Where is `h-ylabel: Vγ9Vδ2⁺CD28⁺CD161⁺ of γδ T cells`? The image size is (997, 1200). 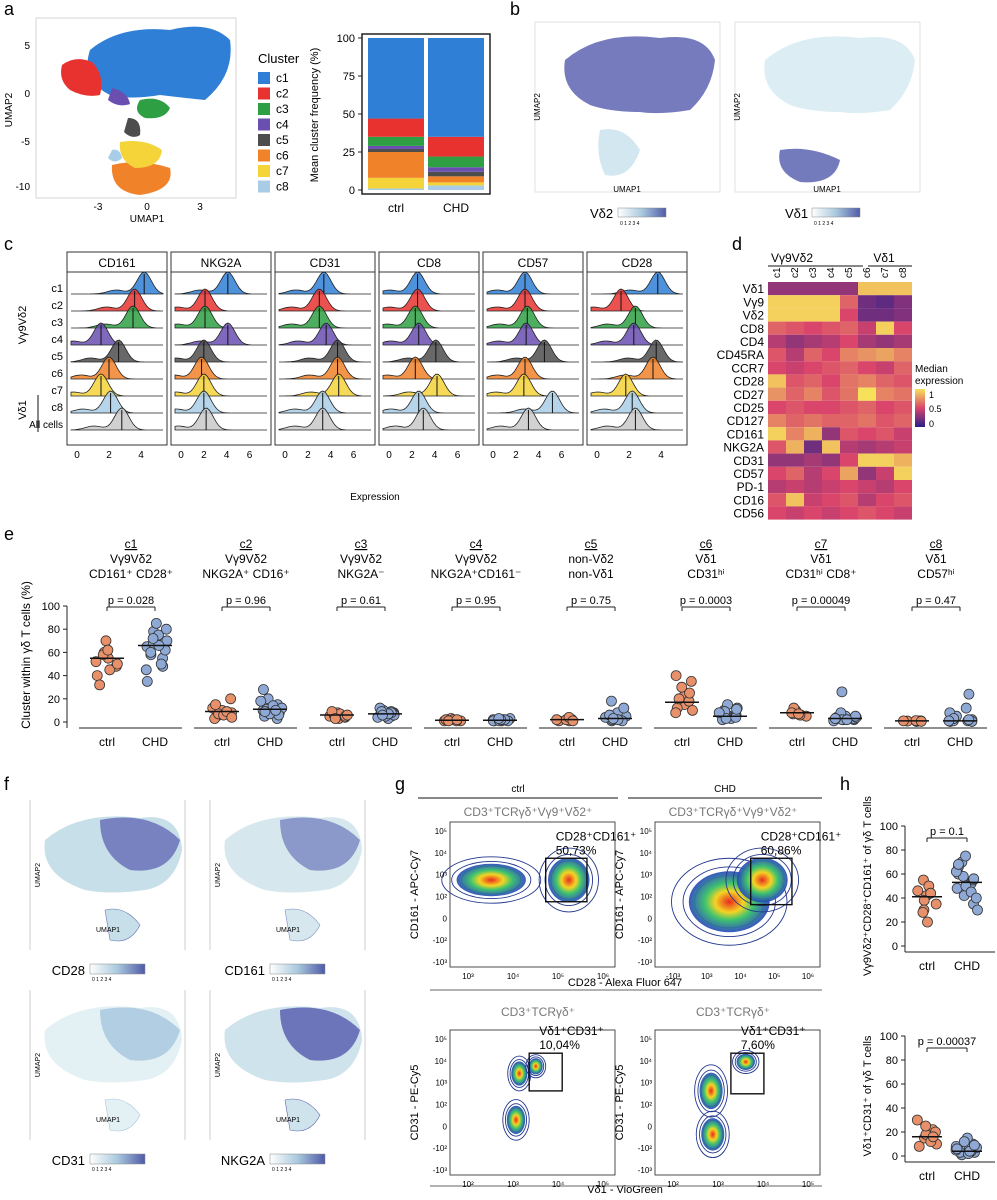
h-ylabel: Vγ9Vδ2⁺CD28⁺CD161⁺ of γδ T cells is located at coordinates (868, 886).